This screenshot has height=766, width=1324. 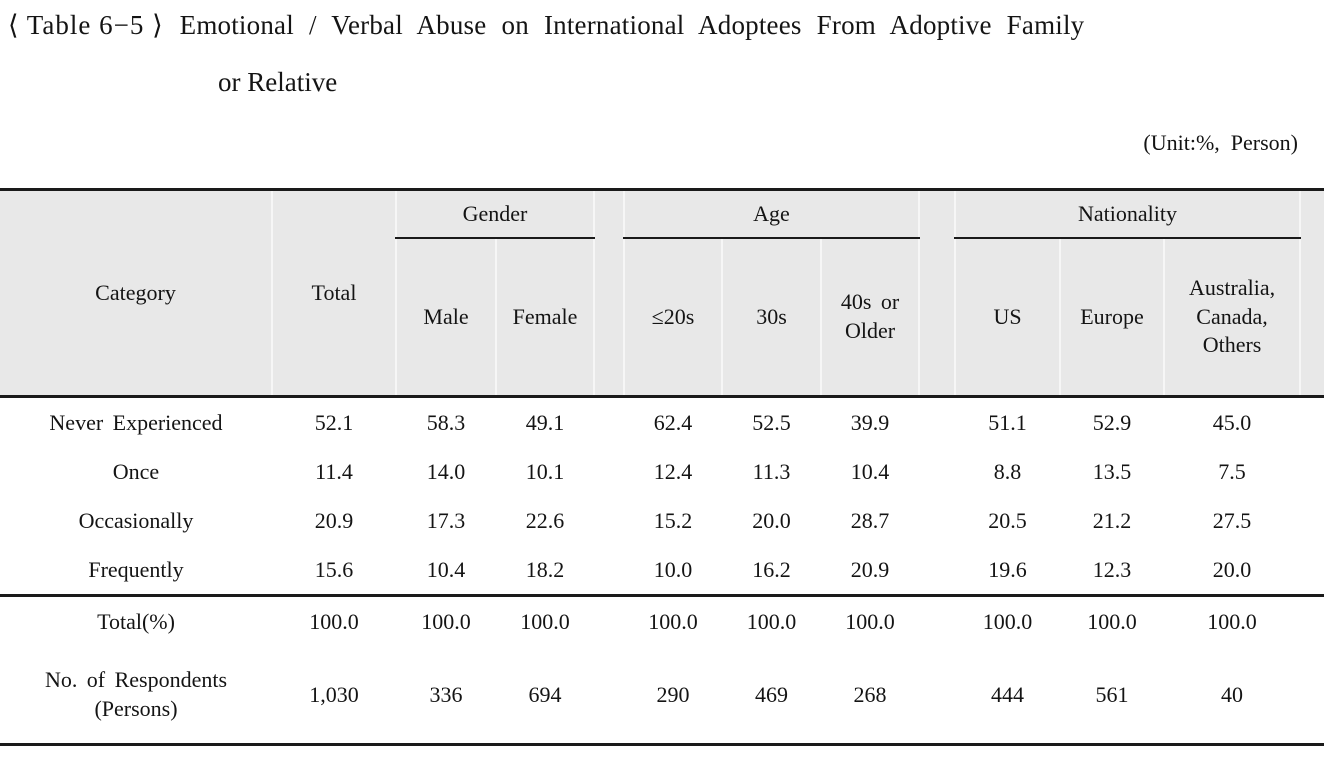 What do you see at coordinates (1007, 520) in the screenshot?
I see `data-cell: 20.5` at bounding box center [1007, 520].